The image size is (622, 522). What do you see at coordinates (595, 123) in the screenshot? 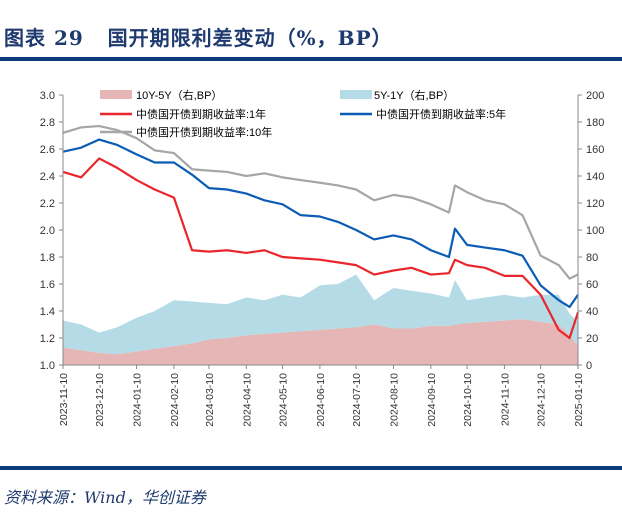
I see `y-right-tick-label: 180` at bounding box center [595, 123].